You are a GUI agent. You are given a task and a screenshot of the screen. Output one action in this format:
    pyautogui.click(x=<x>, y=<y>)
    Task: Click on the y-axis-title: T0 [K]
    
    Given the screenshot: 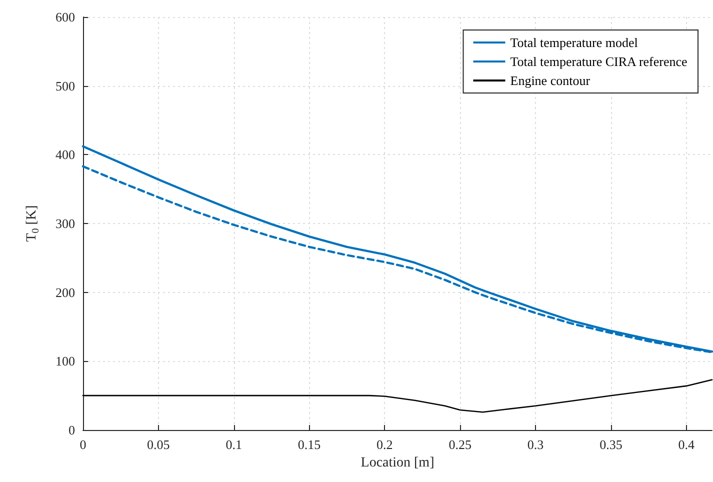 What is the action you would take?
    pyautogui.click(x=33, y=223)
    